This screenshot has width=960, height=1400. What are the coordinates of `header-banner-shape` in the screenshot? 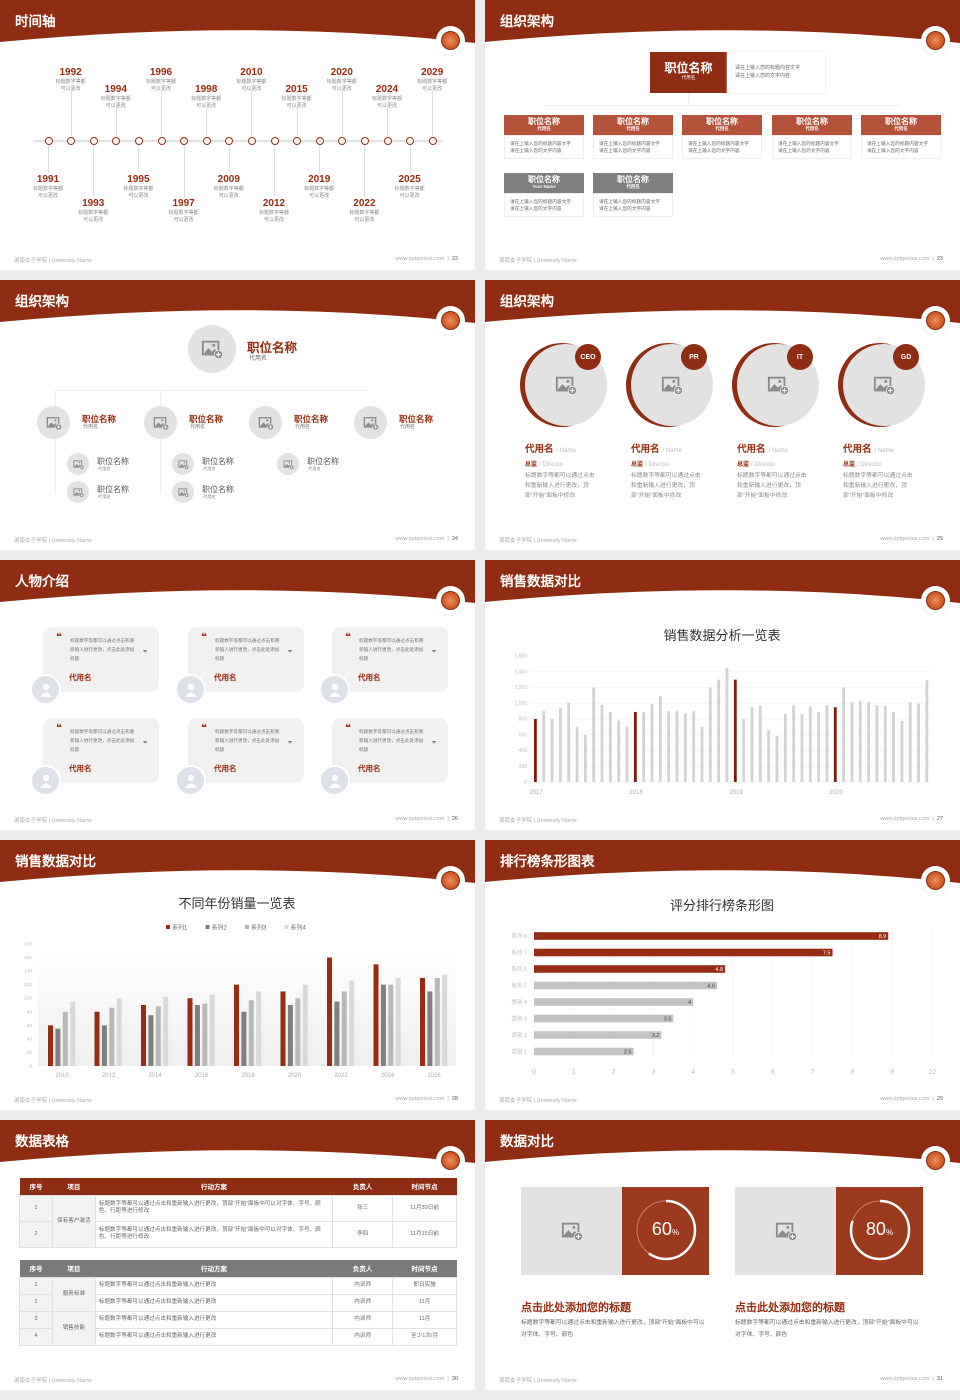 It's located at (237, 581).